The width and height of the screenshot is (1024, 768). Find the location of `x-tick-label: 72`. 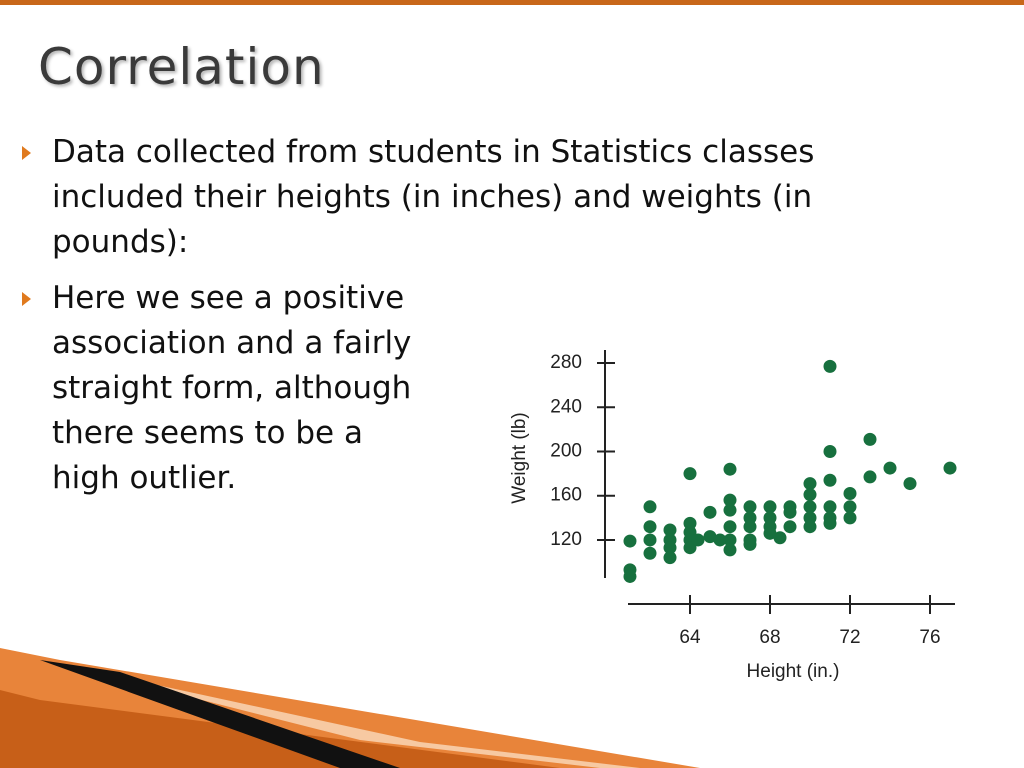

x-tick-label: 72 is located at coordinates (849, 637).